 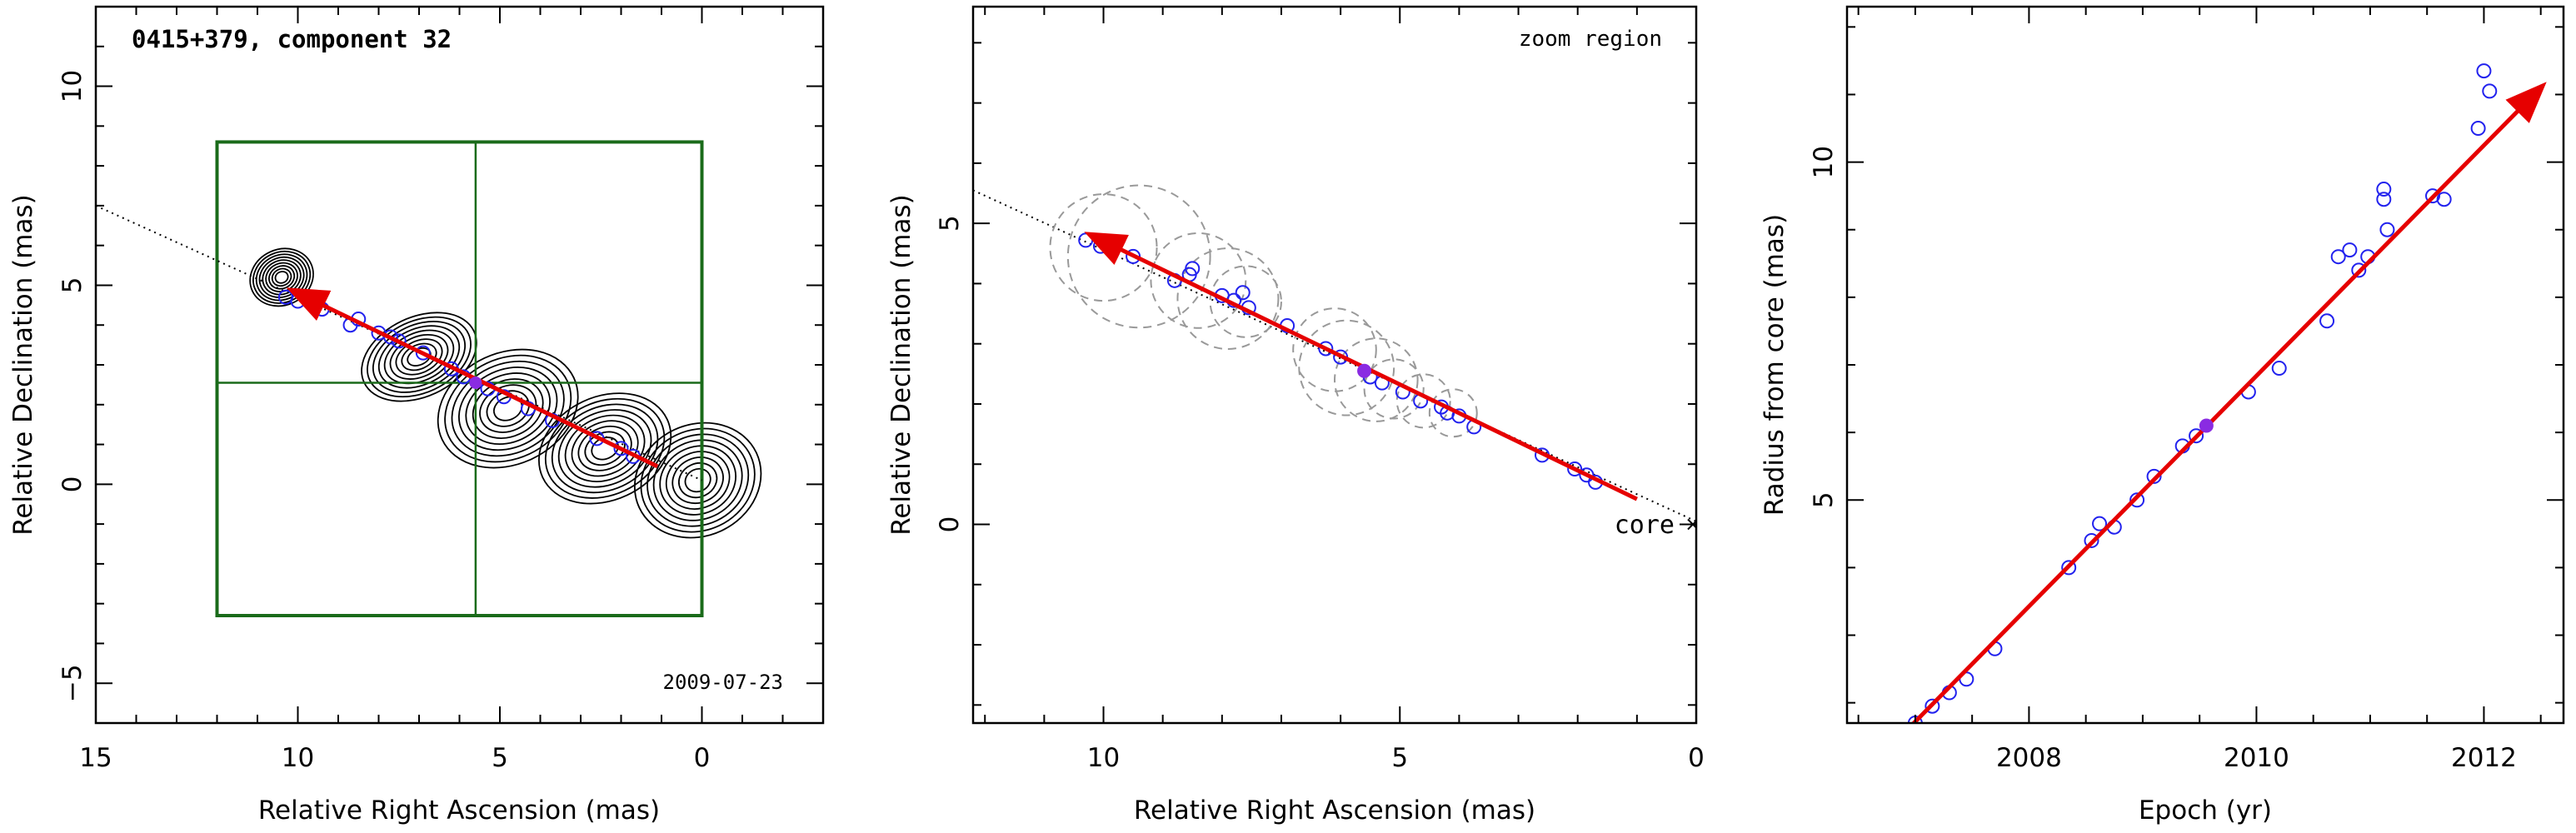 I want to click on zoom-x-tick-label: 10, so click(x=1103, y=758).